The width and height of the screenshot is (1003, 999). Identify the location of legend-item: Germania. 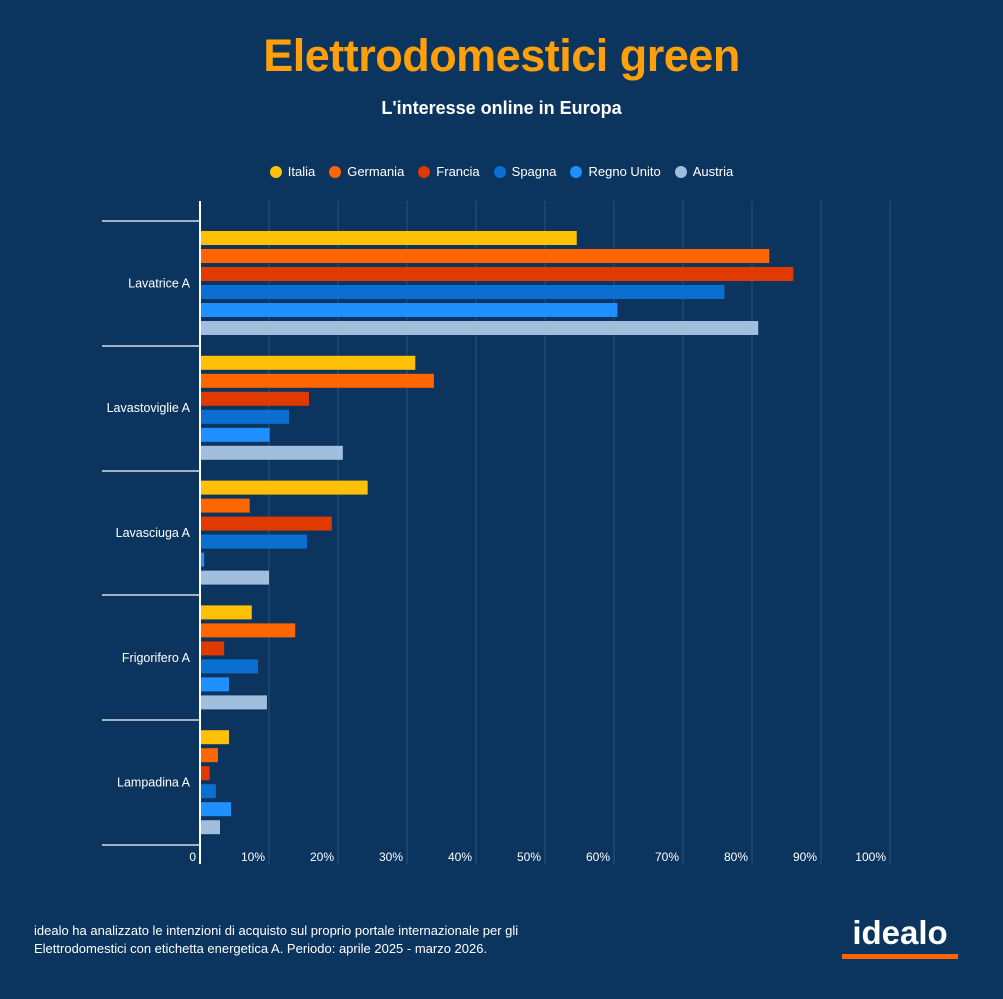
(366, 171).